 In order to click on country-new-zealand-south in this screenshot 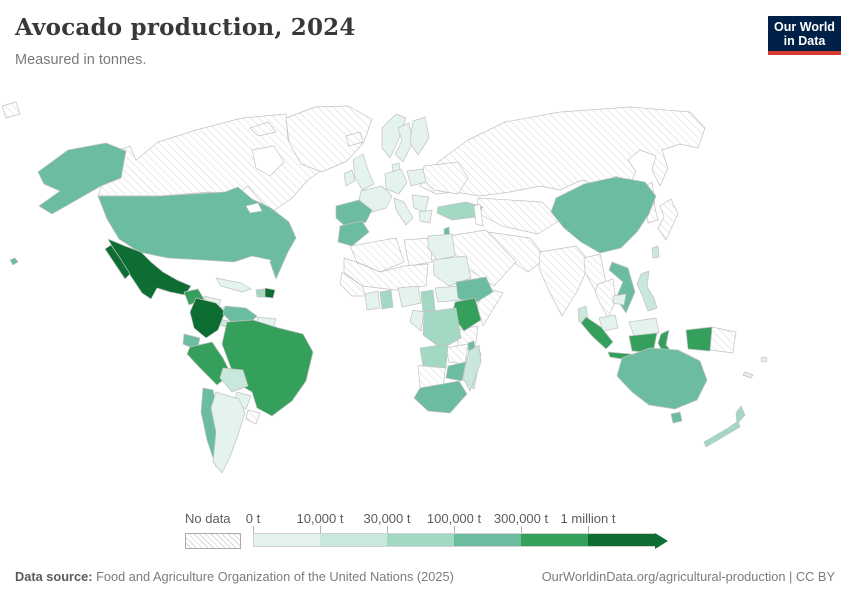, I will do `click(722, 434)`.